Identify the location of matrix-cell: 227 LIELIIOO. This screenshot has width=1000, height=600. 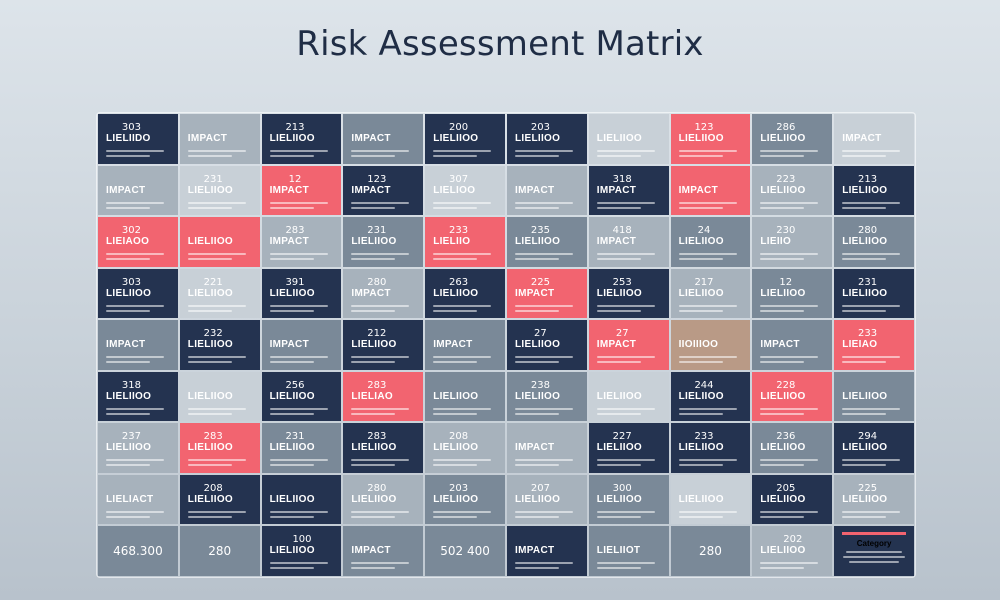
(628, 448).